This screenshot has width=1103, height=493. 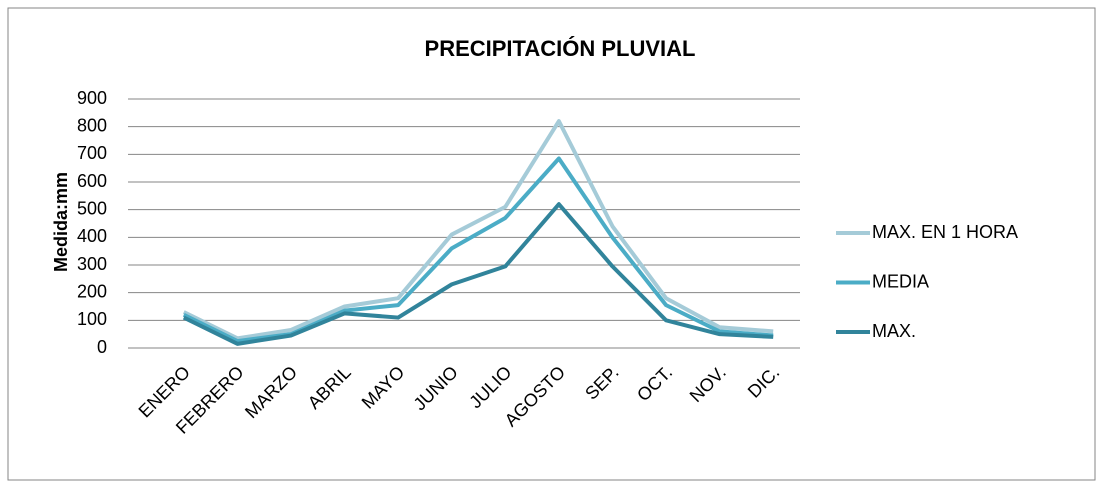 What do you see at coordinates (102, 347) in the screenshot?
I see `y-tick-label: 0` at bounding box center [102, 347].